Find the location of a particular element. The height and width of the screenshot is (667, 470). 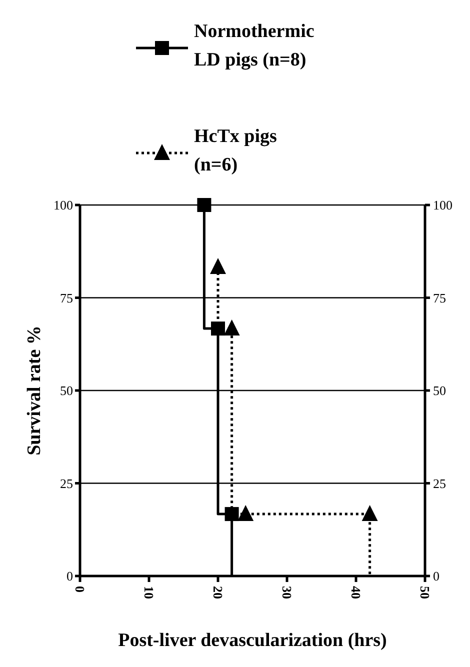

legend-label: Normothermic LD pigs (n=8) is located at coordinates (254, 45).